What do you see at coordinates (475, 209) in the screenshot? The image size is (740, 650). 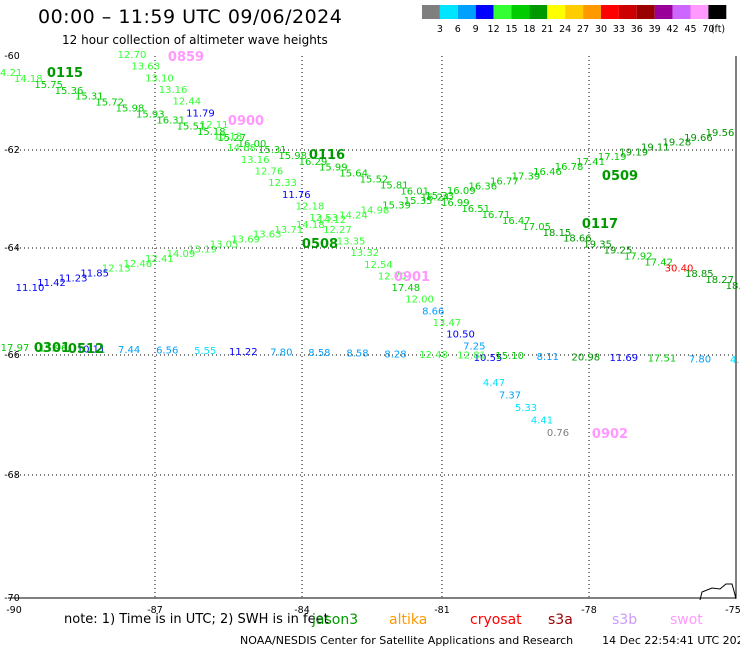 I see `wave-height-value: 16.51` at bounding box center [475, 209].